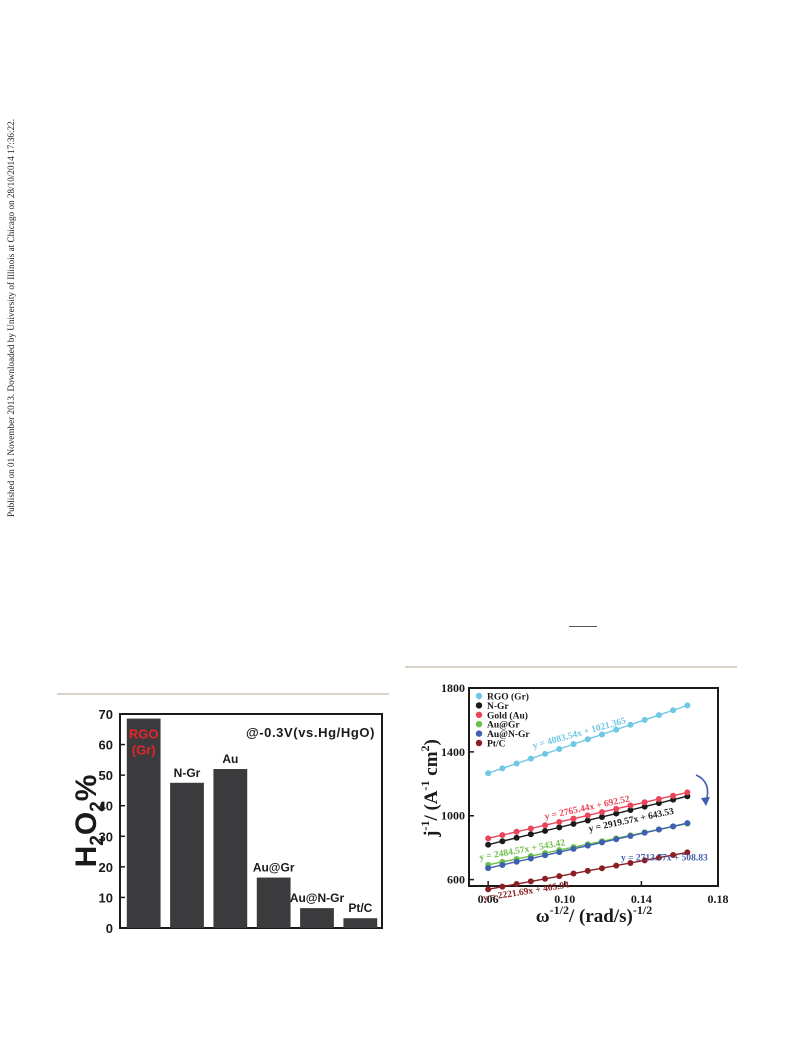 The width and height of the screenshot is (793, 1039). I want to click on kl-legend-label: RGO (Gr), so click(508, 697).